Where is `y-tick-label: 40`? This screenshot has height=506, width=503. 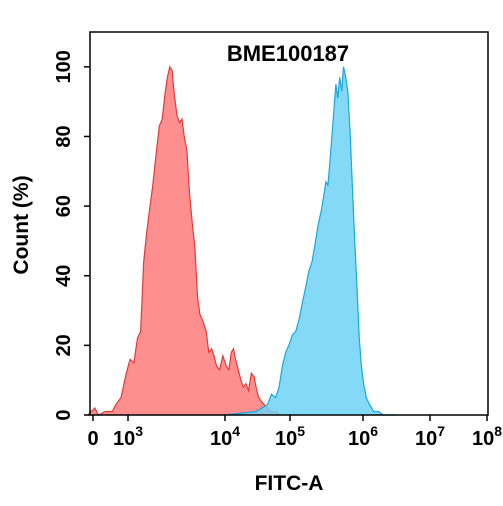
y-tick-label: 40 is located at coordinates (64, 276).